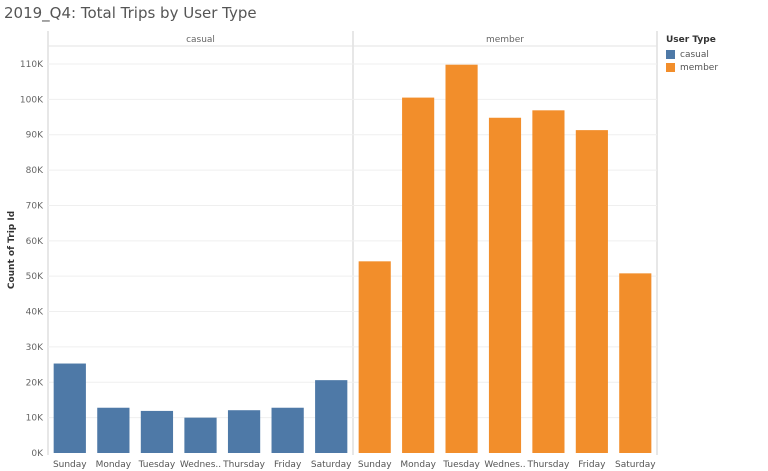 The width and height of the screenshot is (768, 471). What do you see at coordinates (35, 171) in the screenshot?
I see `y-tick-label: 80K` at bounding box center [35, 171].